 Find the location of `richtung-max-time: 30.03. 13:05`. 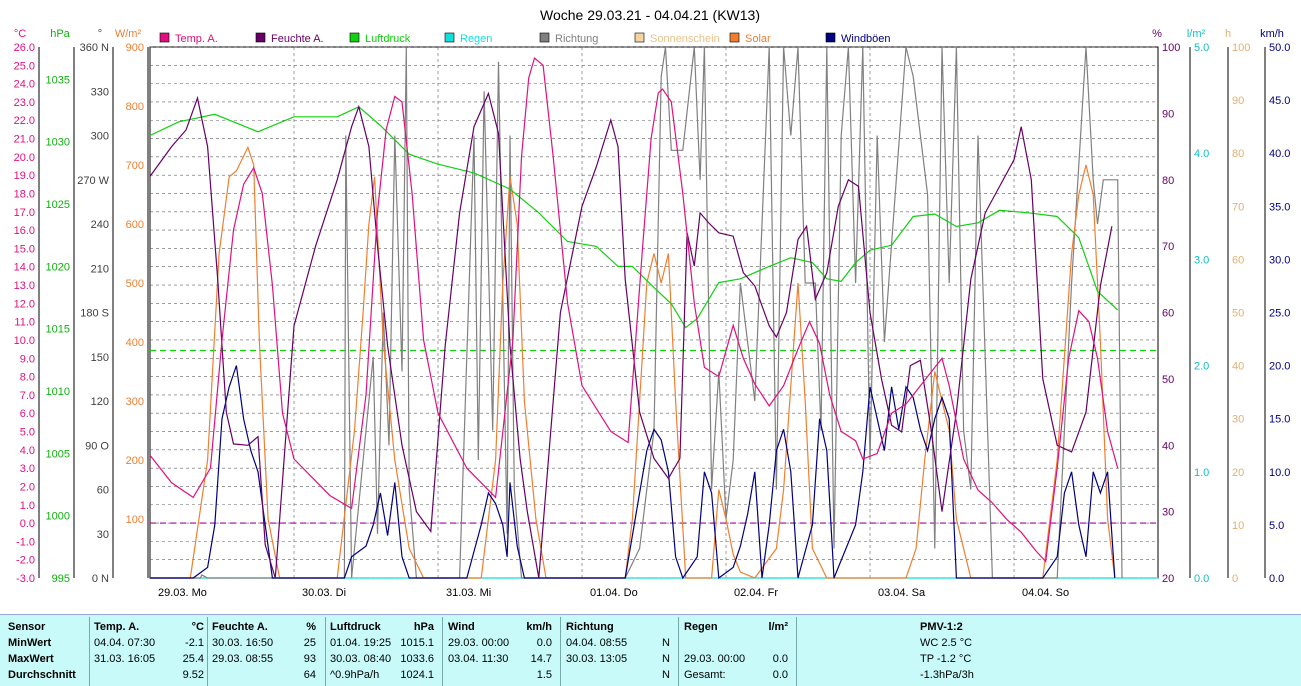

richtung-max-time: 30.03. 13:05 is located at coordinates (597, 659).